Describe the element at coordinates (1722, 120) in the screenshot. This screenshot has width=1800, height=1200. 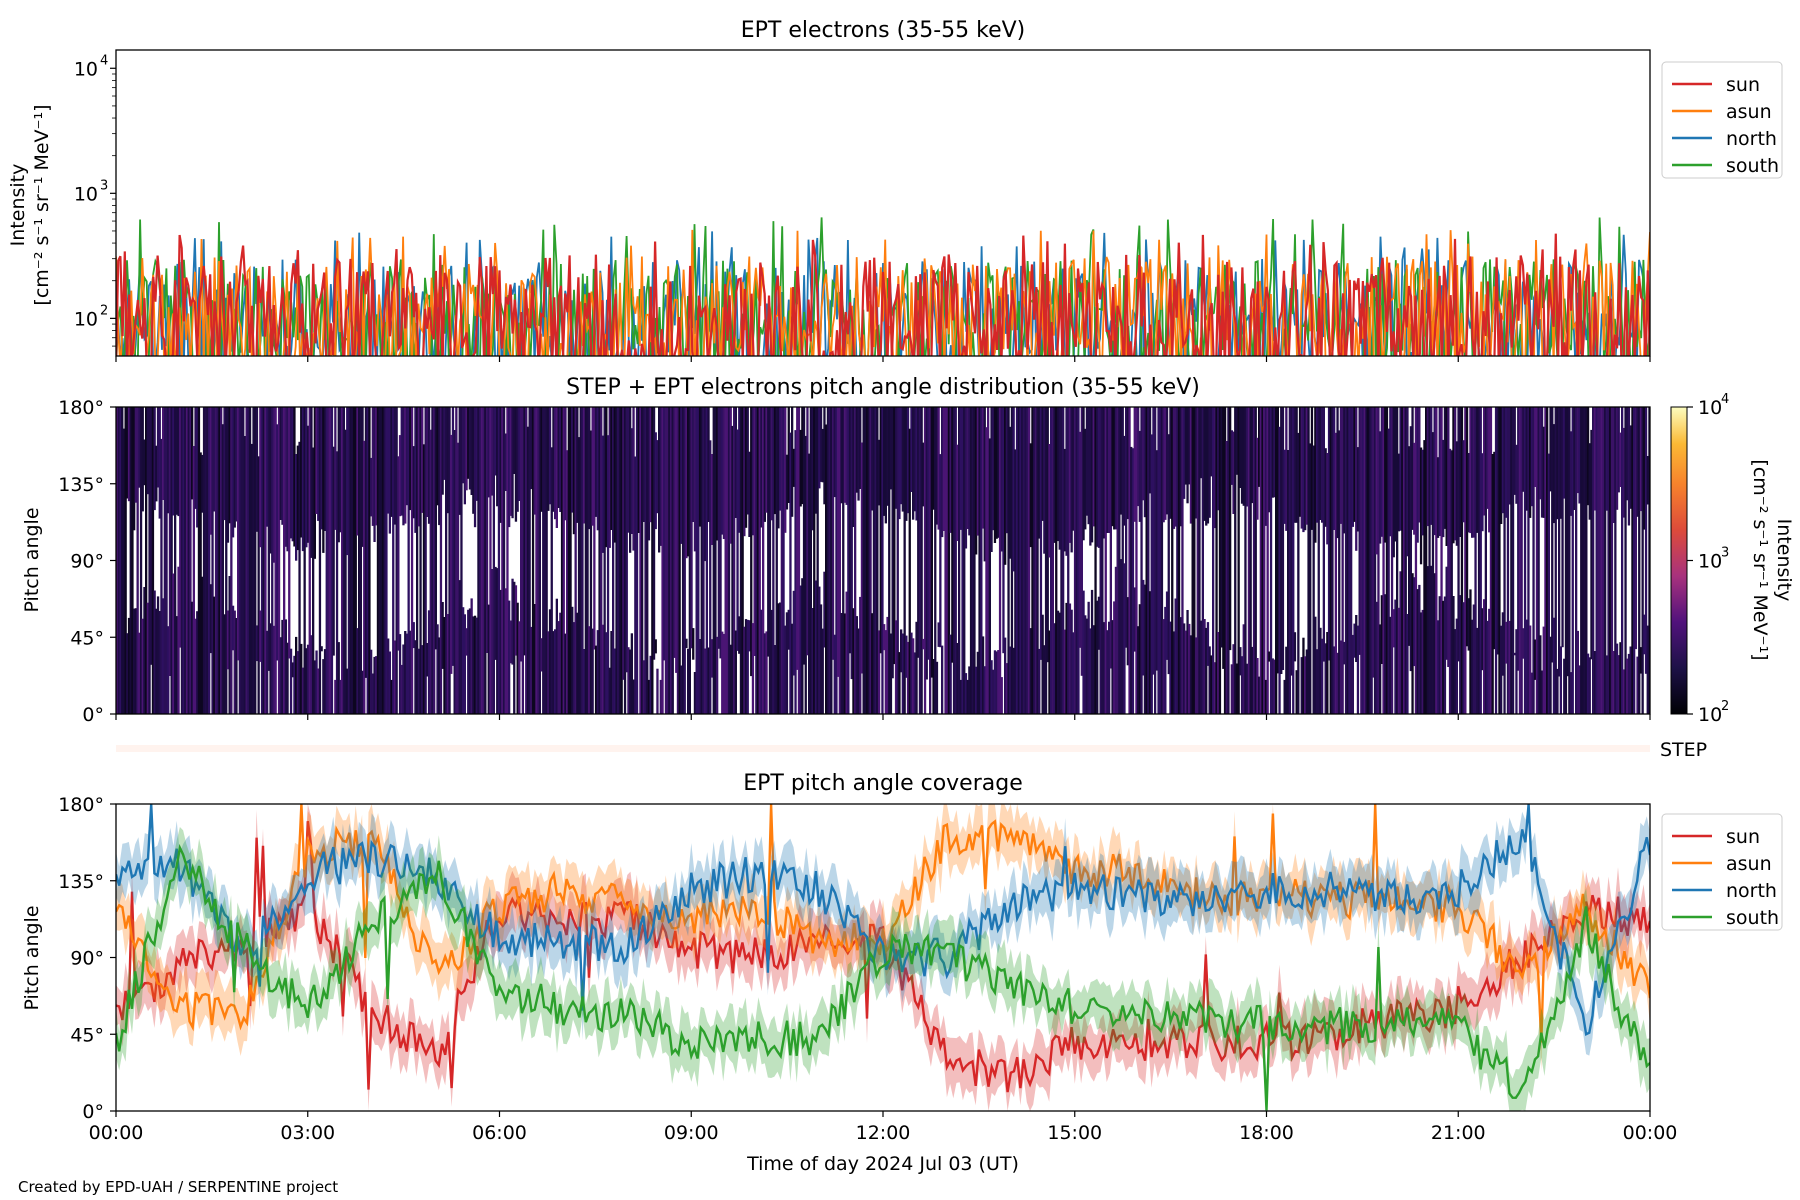
I see `legend-box` at that location.